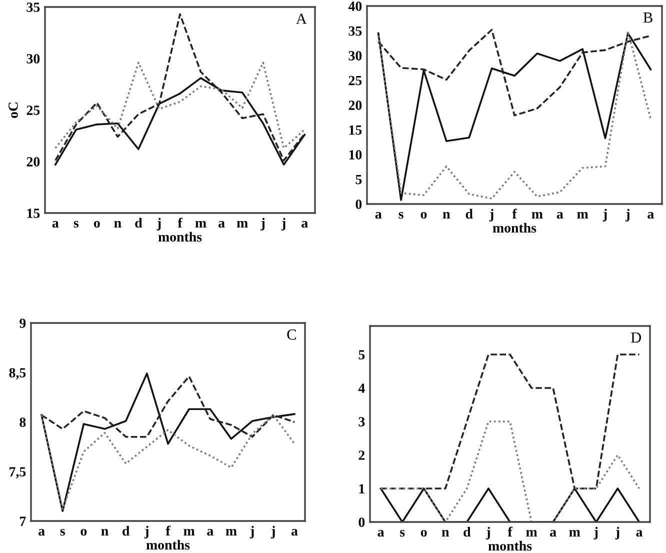  Describe the element at coordinates (361, 388) in the screenshot. I see `y-tick-label: 4` at that location.